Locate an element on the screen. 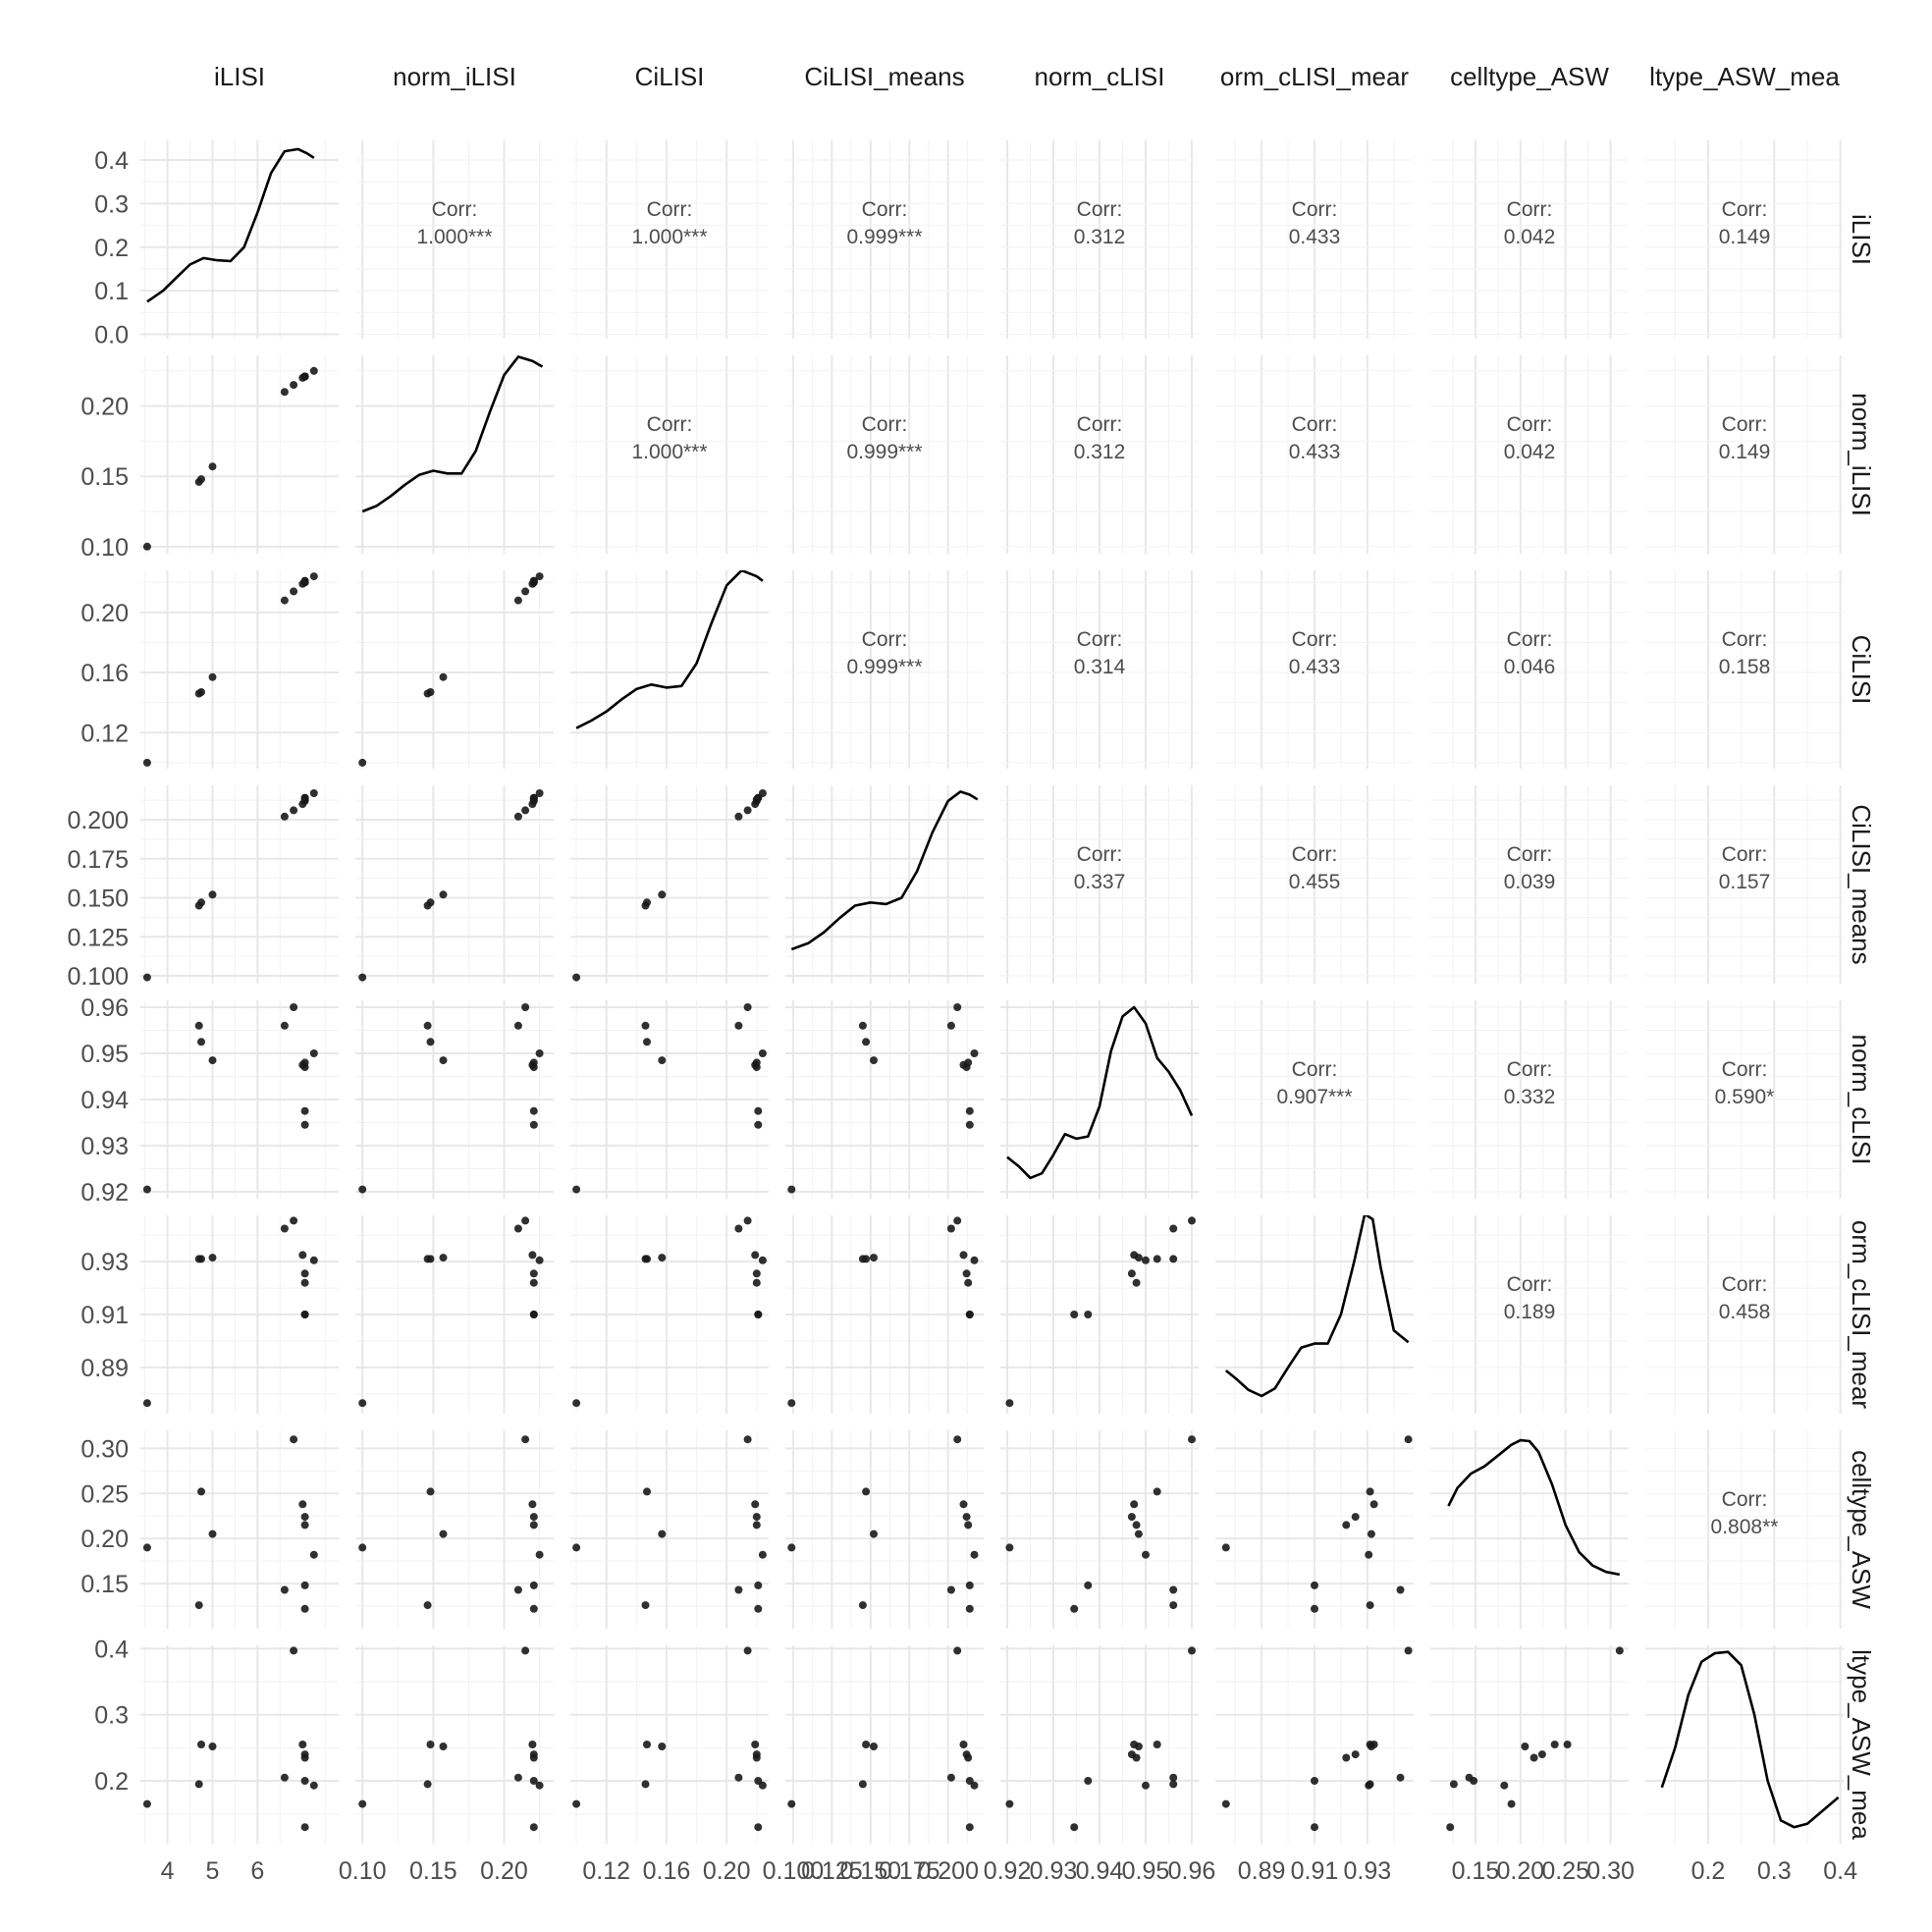 This screenshot has width=1932, height=1932. corr-value: 0.808** is located at coordinates (1745, 1527).